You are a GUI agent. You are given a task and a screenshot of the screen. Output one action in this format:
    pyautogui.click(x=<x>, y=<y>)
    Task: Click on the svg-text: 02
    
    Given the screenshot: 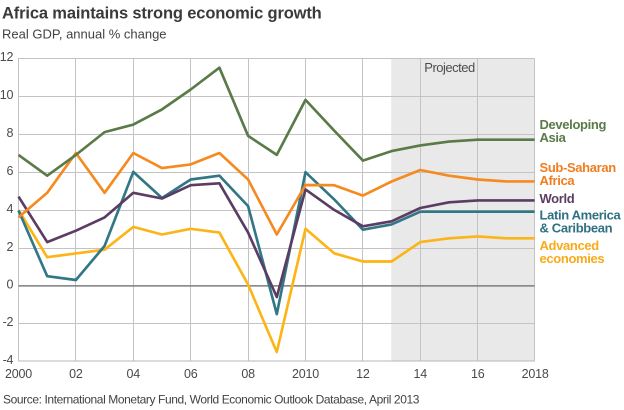 What is the action you would take?
    pyautogui.click(x=76, y=374)
    